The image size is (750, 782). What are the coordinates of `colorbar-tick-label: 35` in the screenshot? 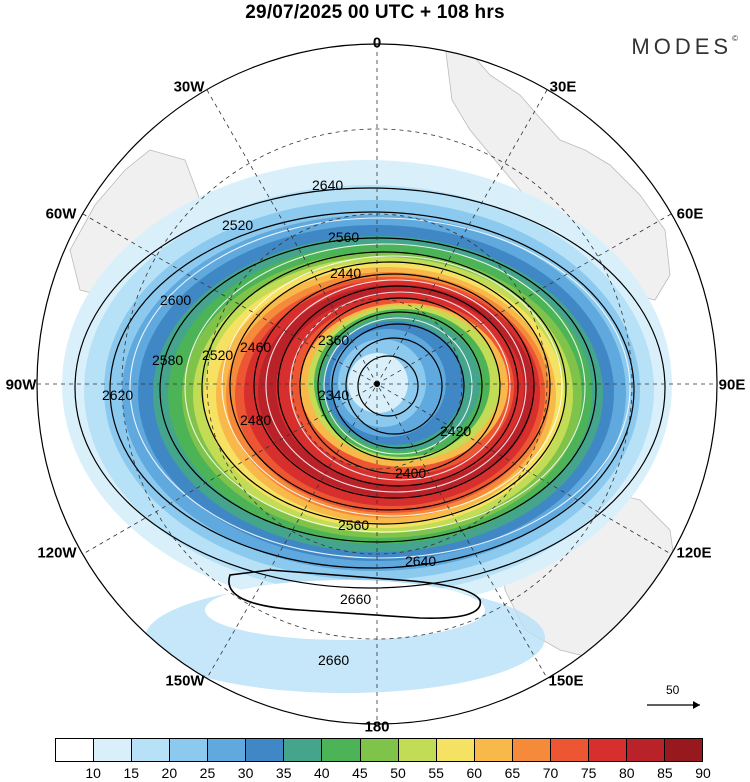 It's located at (283, 773).